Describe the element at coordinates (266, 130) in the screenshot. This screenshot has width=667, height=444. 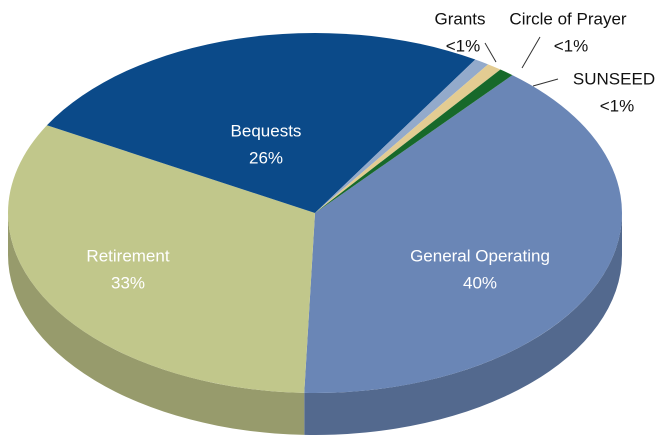
I see `slice-label: Bequests` at that location.